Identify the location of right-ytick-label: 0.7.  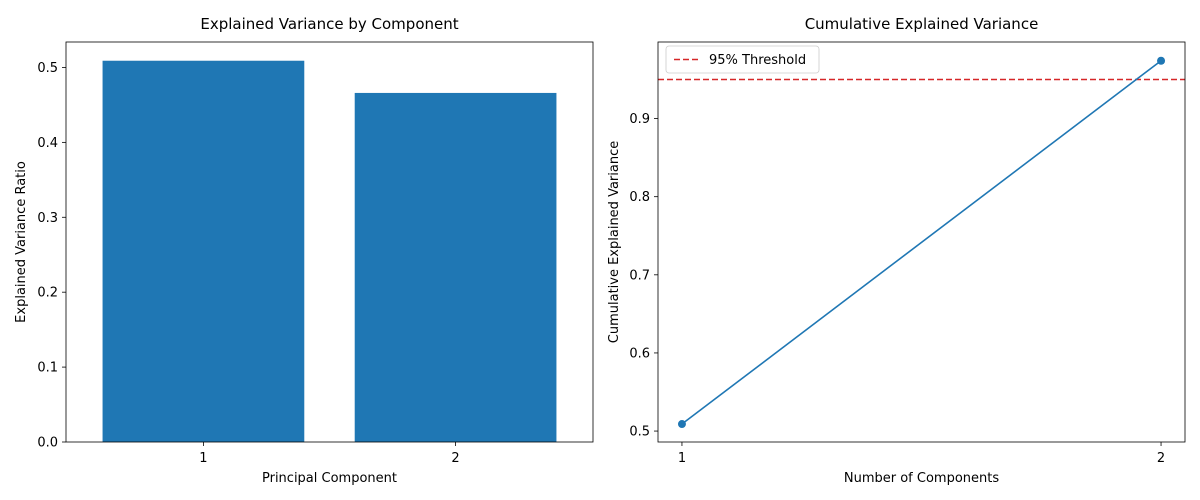
(639, 275).